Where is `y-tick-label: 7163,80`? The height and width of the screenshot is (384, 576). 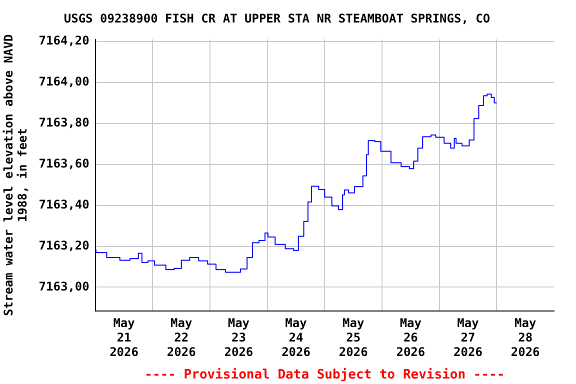 y-tick-label: 7163,80 is located at coordinates (64, 123).